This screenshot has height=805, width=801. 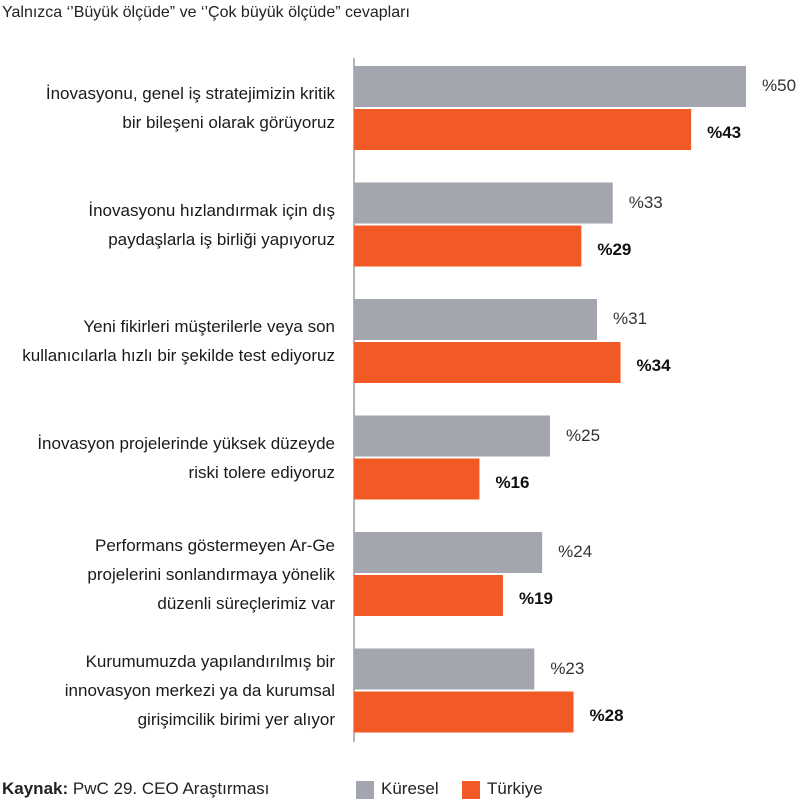 What do you see at coordinates (211, 210) in the screenshot?
I see `category-label-line: İnovasyonu hızlandırmak için dış` at bounding box center [211, 210].